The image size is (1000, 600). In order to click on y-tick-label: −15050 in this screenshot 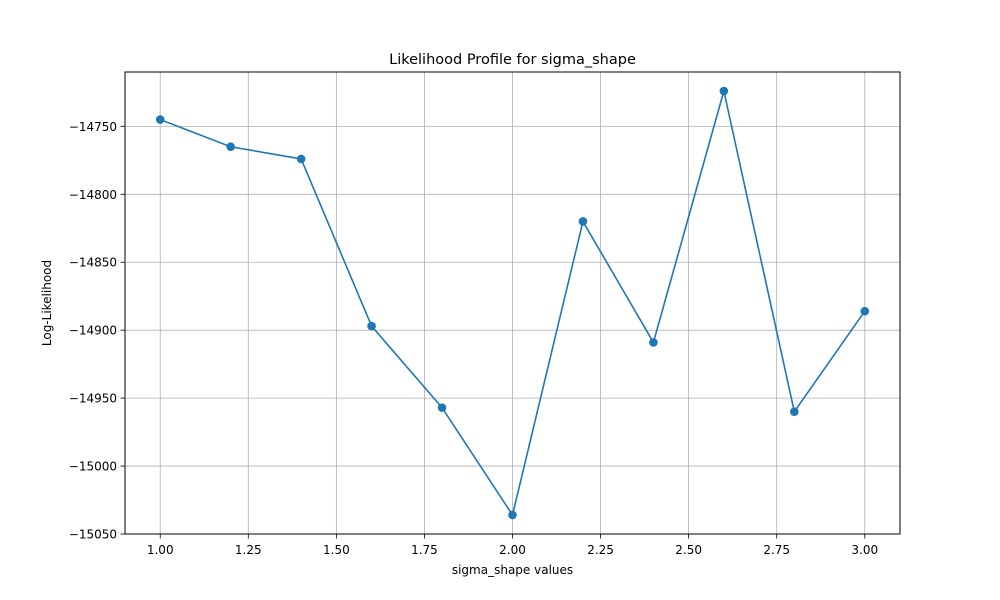, I will do `click(93, 535)`.